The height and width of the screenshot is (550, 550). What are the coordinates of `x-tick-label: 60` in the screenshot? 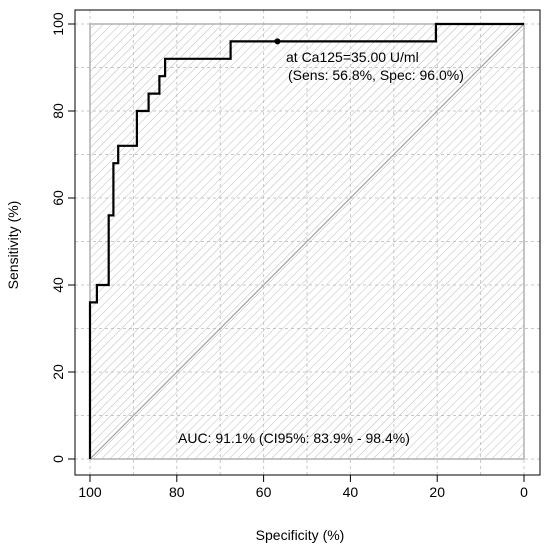 It's located at (264, 492).